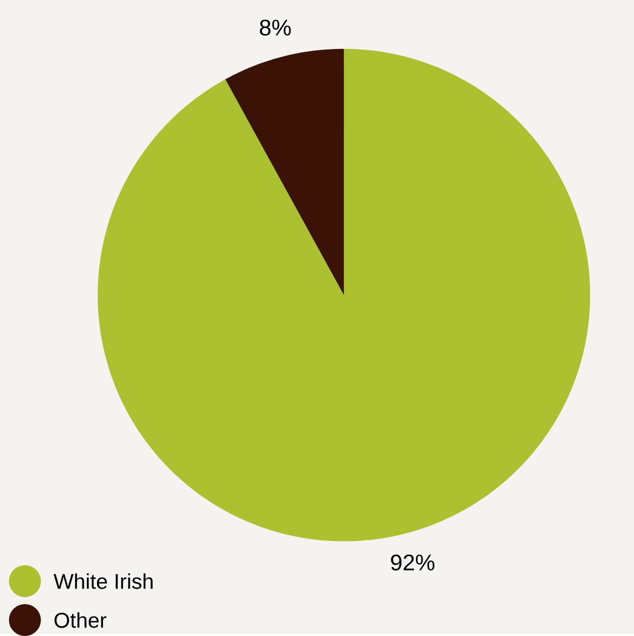 The height and width of the screenshot is (636, 634). I want to click on data-label: 92%, so click(412, 562).